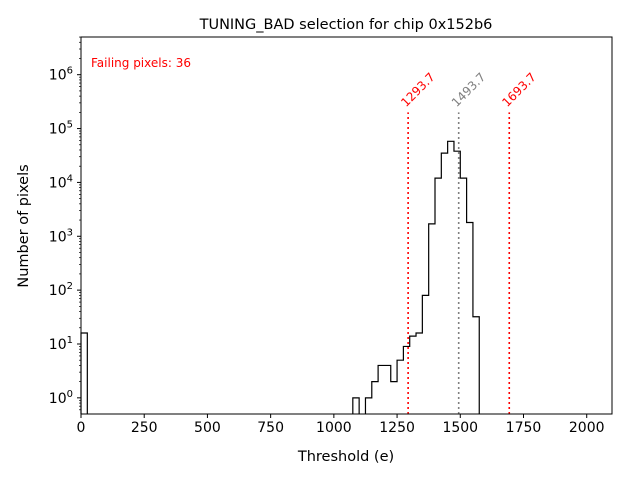 The width and height of the screenshot is (640, 480). I want to click on x-tick-label: 1750, so click(524, 428).